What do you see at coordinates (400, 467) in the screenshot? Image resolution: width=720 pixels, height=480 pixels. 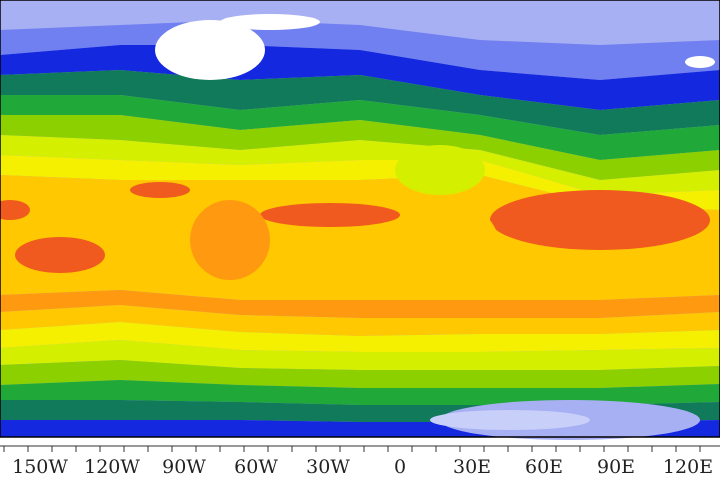 I see `x-tick-label: 0` at bounding box center [400, 467].